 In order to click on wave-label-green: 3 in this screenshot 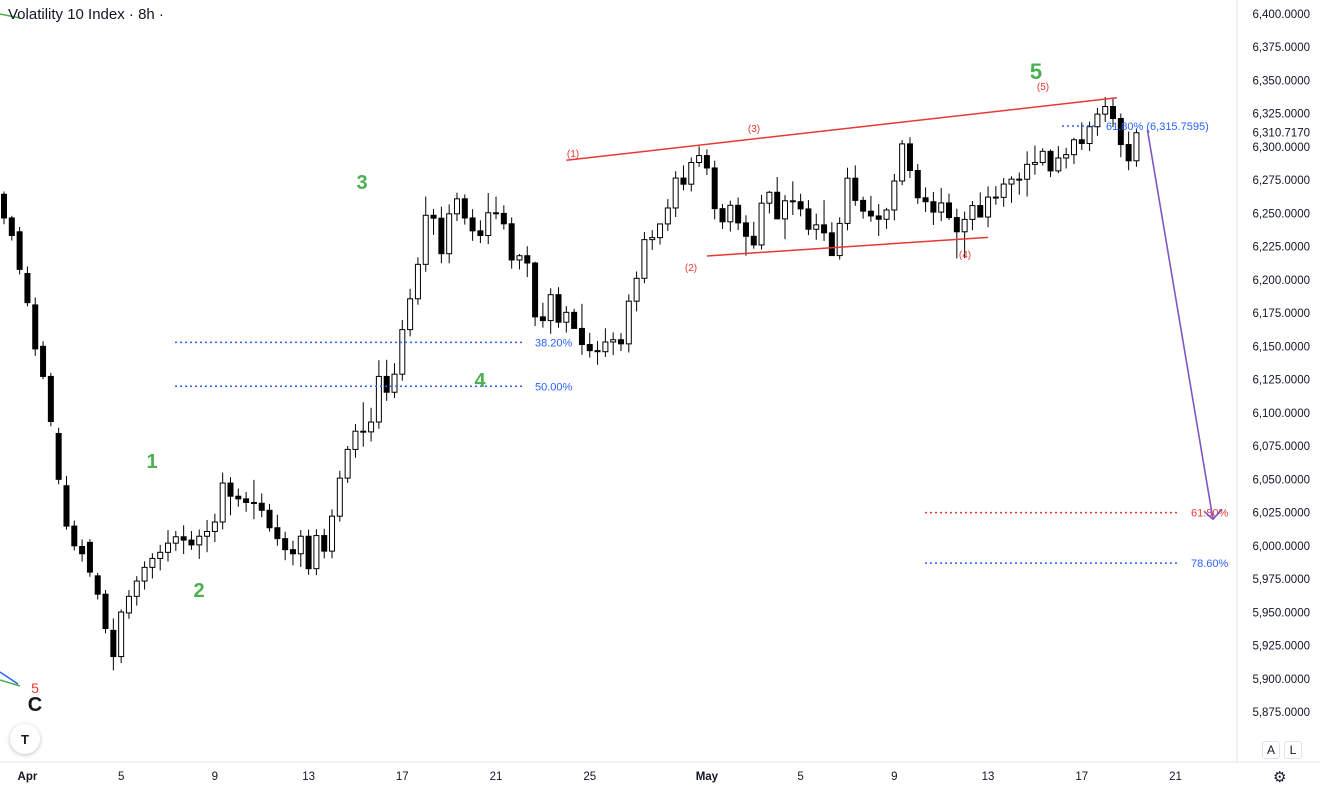, I will do `click(361, 183)`.